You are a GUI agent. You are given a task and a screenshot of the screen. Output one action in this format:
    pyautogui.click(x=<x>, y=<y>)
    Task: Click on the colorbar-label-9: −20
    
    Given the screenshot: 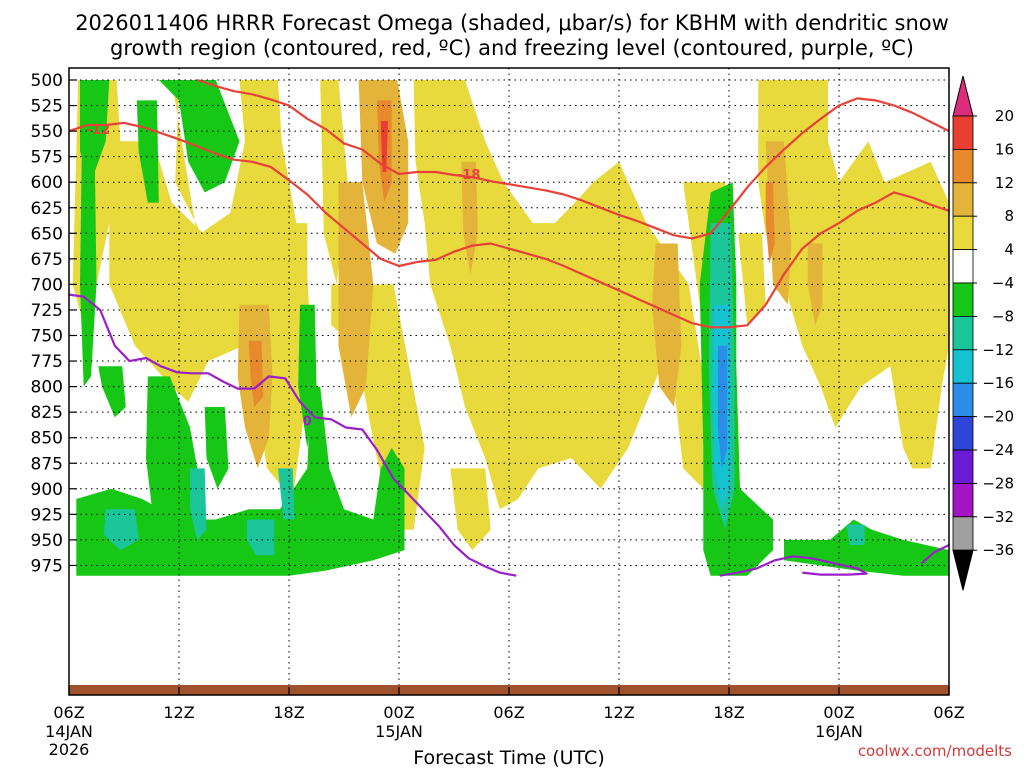 What is the action you would take?
    pyautogui.click(x=998, y=417)
    